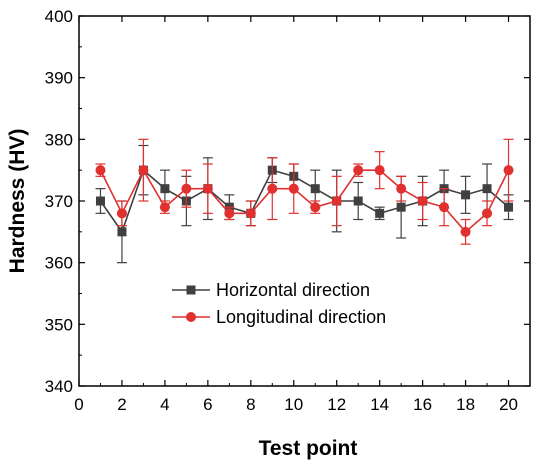  Describe the element at coordinates (121, 404) in the screenshot. I see `x-tick-label: 2` at that location.